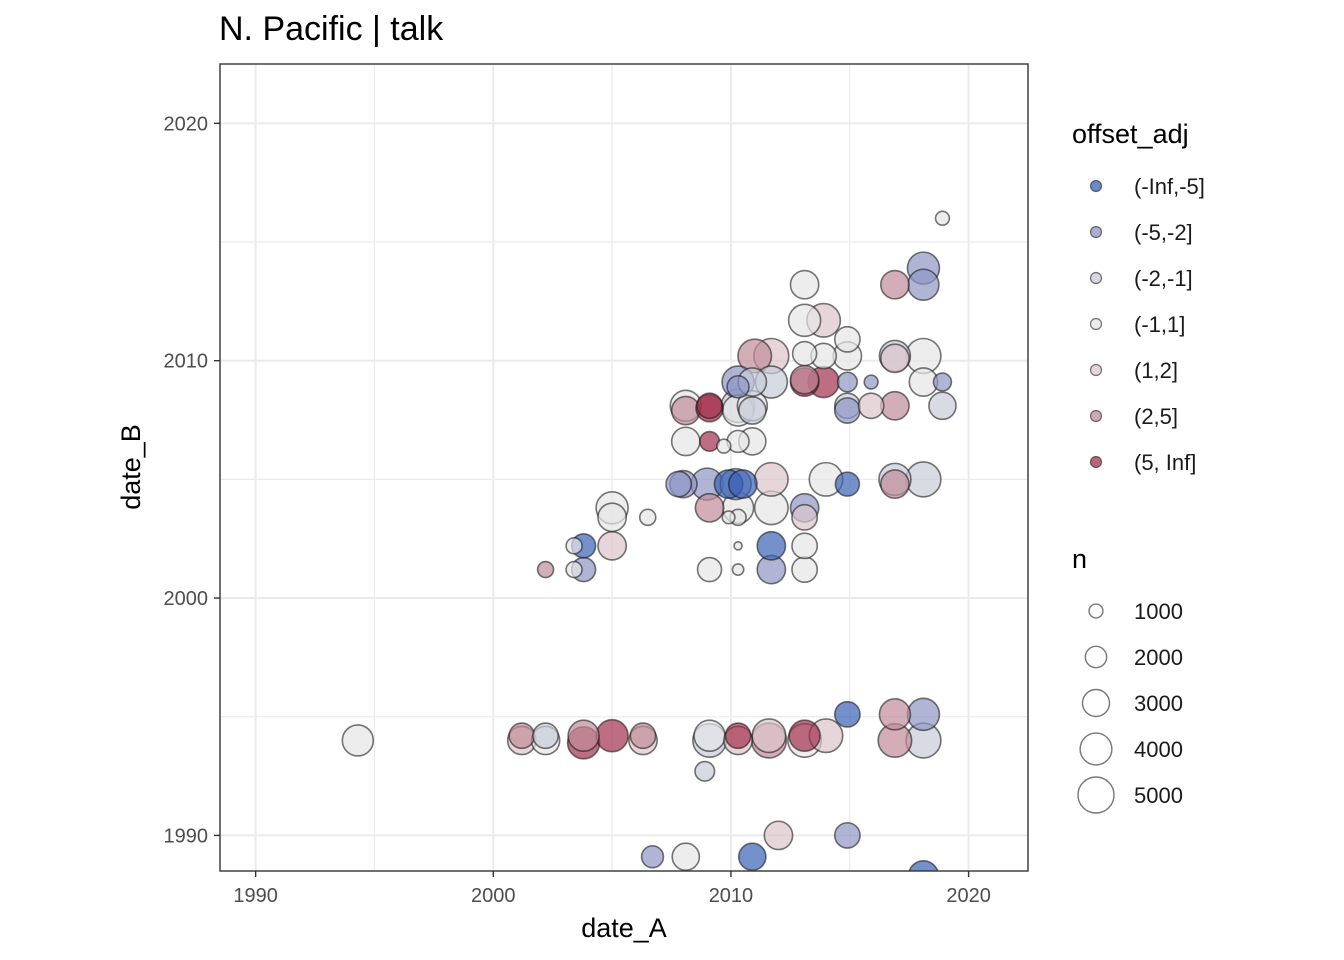 The image size is (1344, 960). I want to click on color-legend-label: (5, Inf], so click(1165, 462).